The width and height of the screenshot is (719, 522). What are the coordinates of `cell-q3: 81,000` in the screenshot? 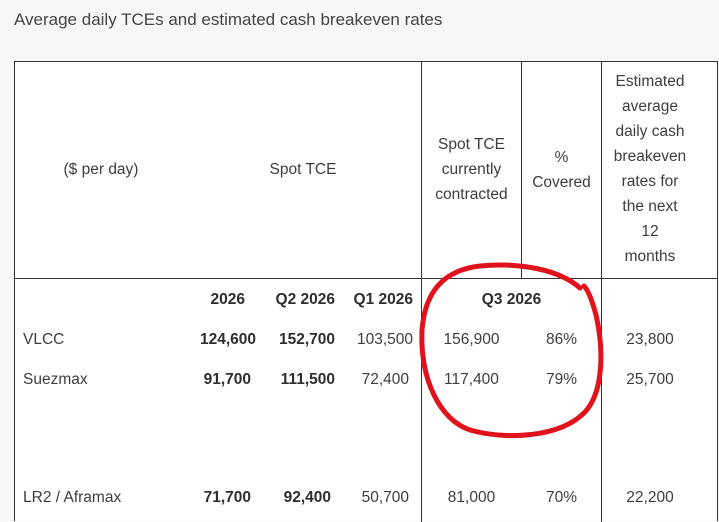 It's located at (471, 497).